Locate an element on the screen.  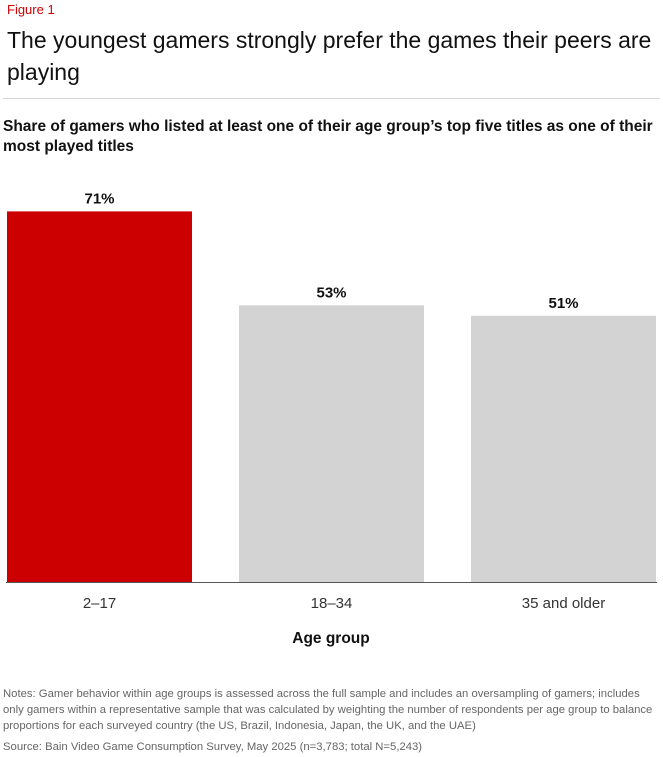
x-tick-label: 18–34 is located at coordinates (332, 603).